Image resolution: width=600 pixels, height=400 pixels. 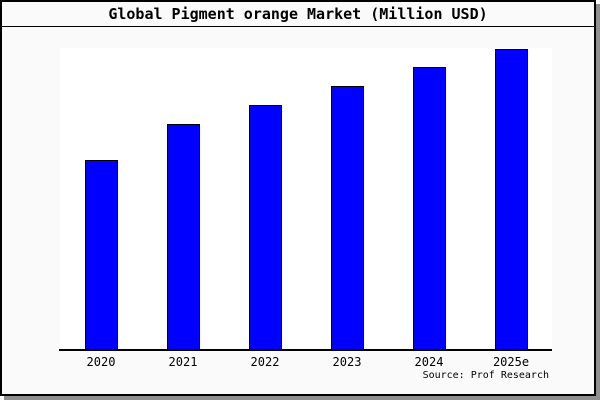 What do you see at coordinates (429, 362) in the screenshot?
I see `x-tick-label-2024: 2024` at bounding box center [429, 362].